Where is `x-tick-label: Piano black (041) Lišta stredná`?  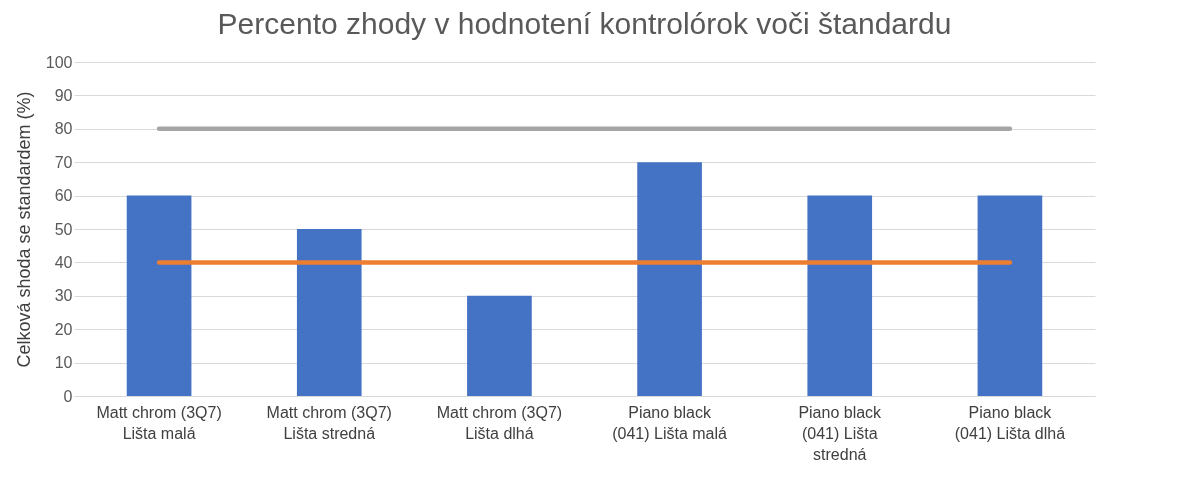
x-tick-label: Piano black (041) Lišta stredná is located at coordinates (840, 433).